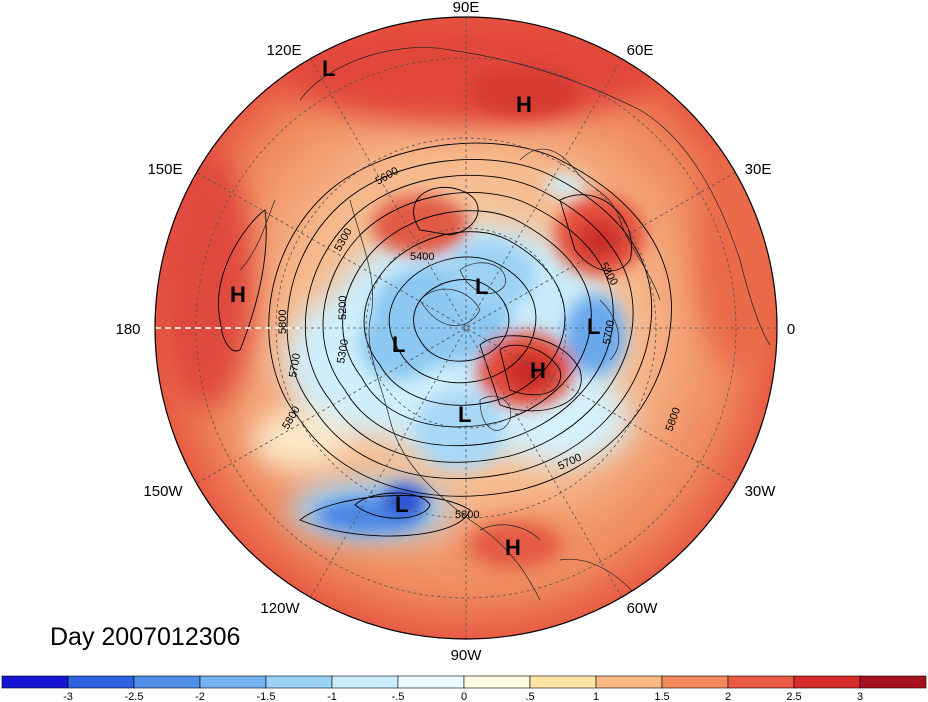 The image size is (928, 702). I want to click on contour-label: 5400, so click(422, 257).